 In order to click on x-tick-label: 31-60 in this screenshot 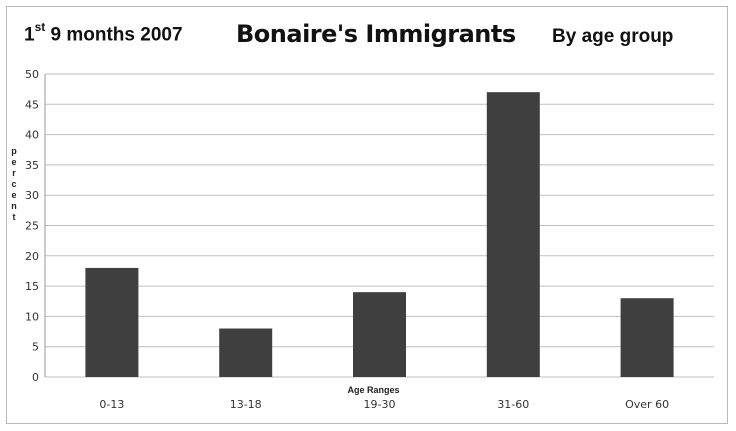, I will do `click(513, 404)`.